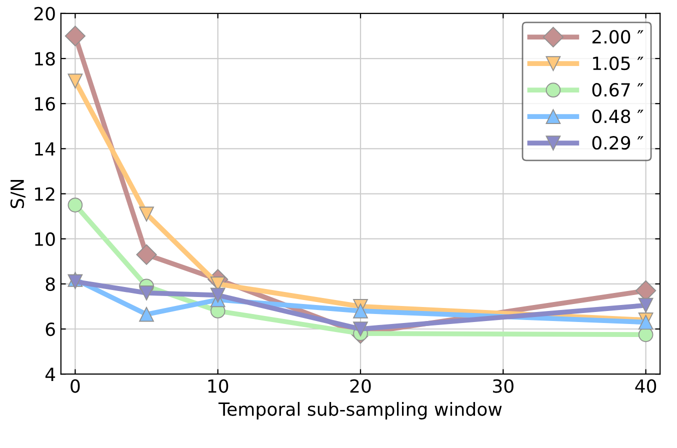  What do you see at coordinates (44, 13) in the screenshot?
I see `y-tick-label: 20` at bounding box center [44, 13].